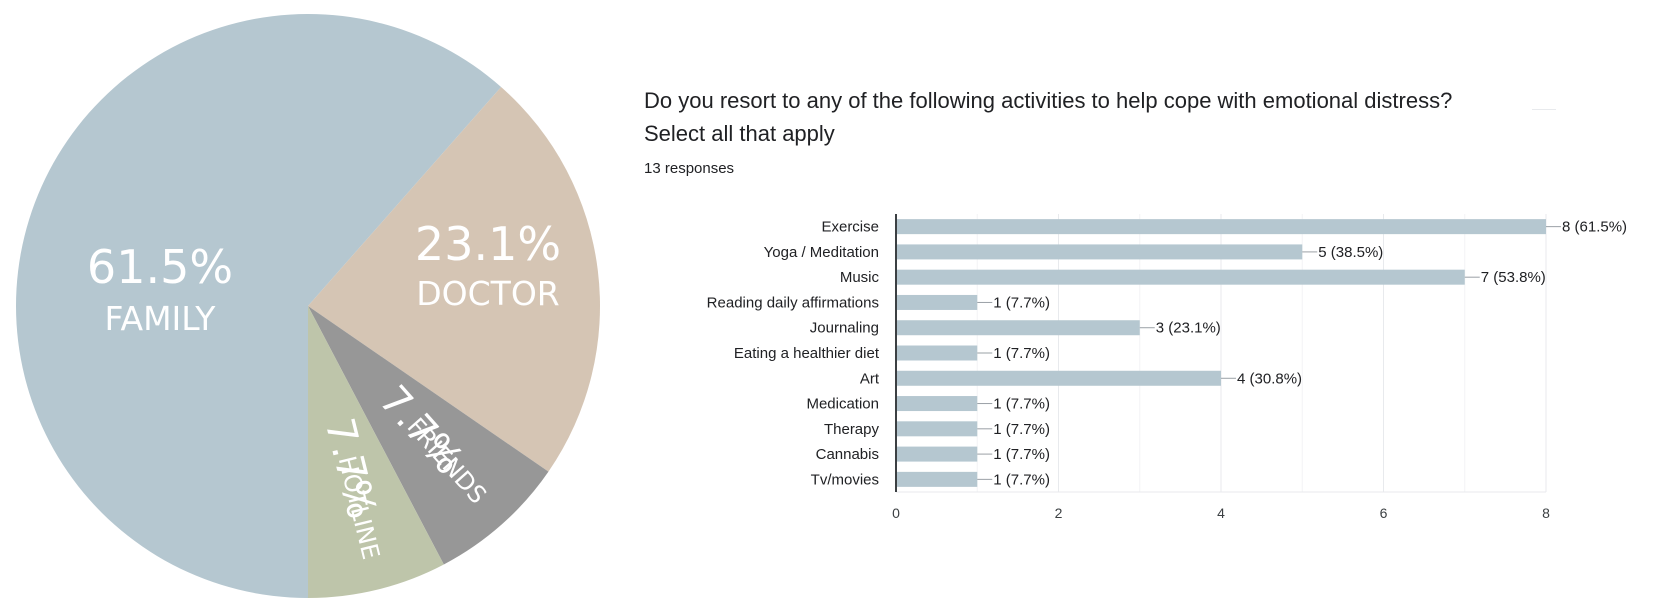 This screenshot has height=612, width=1654. Describe the element at coordinates (1546, 513) in the screenshot. I see `x-tick-label: 8` at that location.